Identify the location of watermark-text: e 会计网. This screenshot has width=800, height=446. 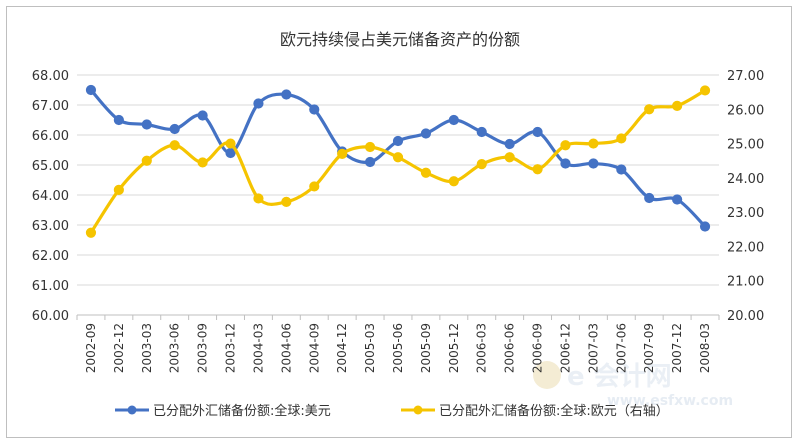
(619, 377).